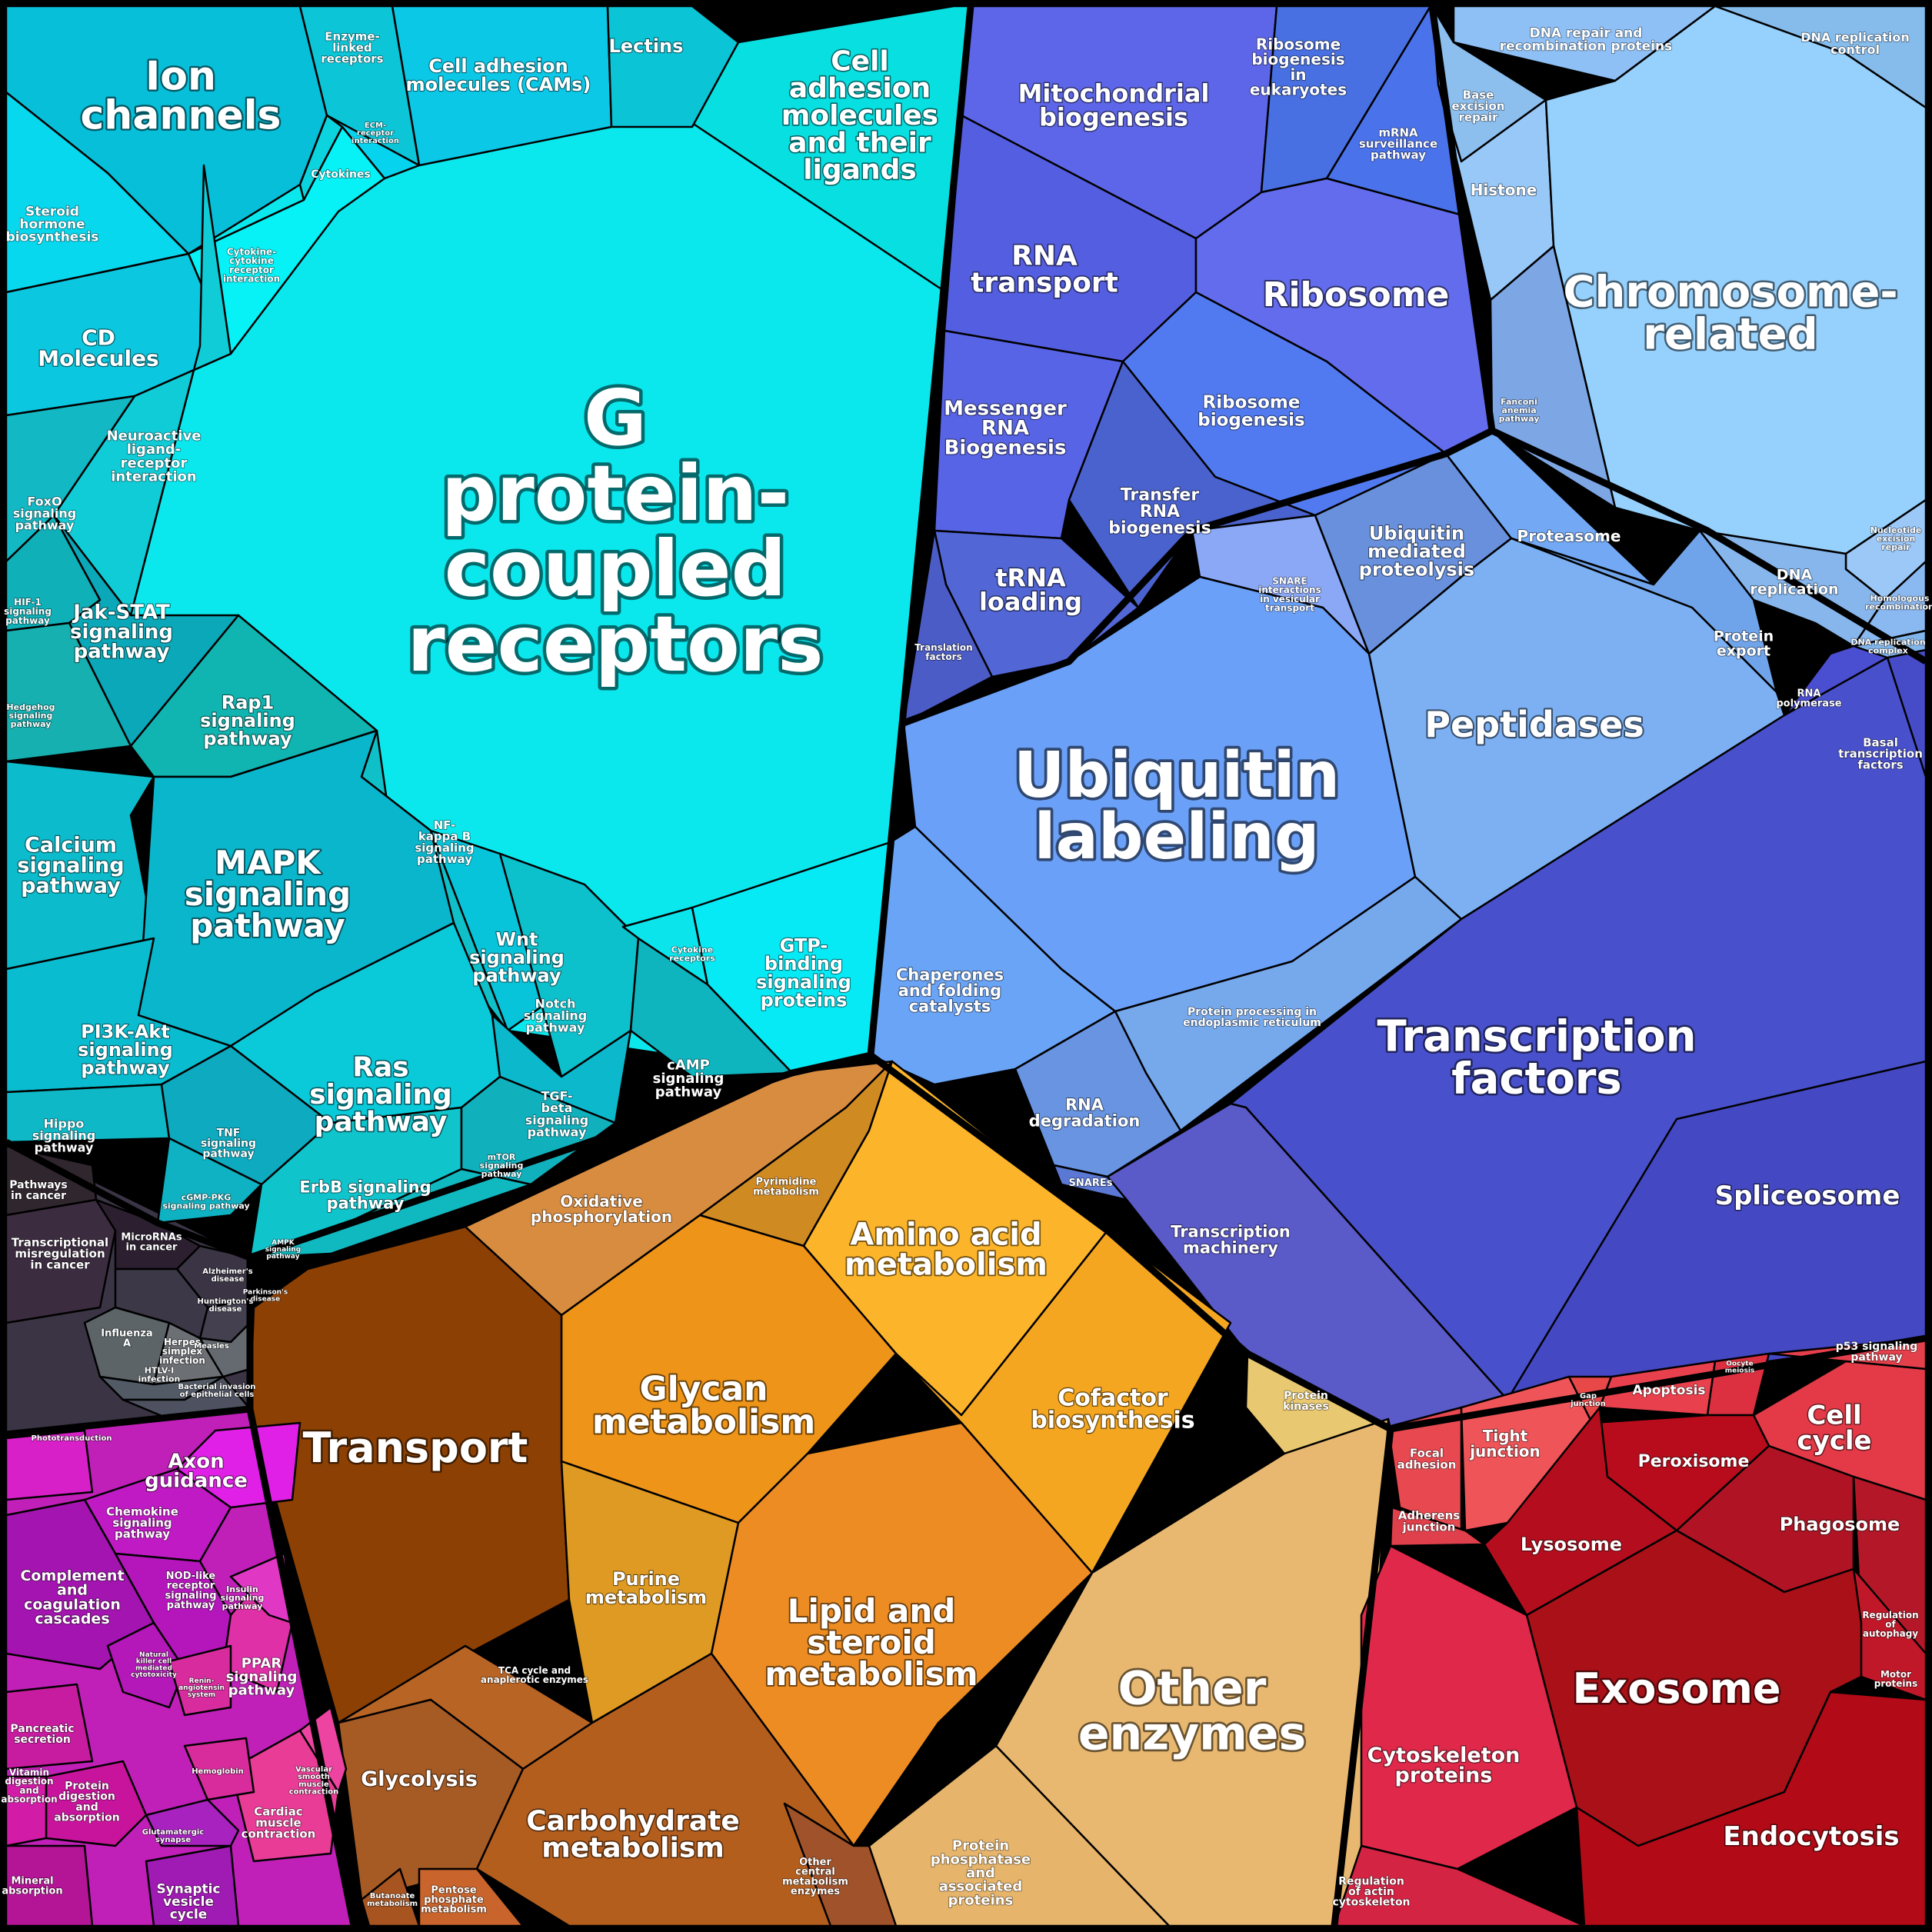 This screenshot has width=1932, height=1932. I want to click on cell-transcription-factors-label: Transcription factors, so click(1536, 1057).